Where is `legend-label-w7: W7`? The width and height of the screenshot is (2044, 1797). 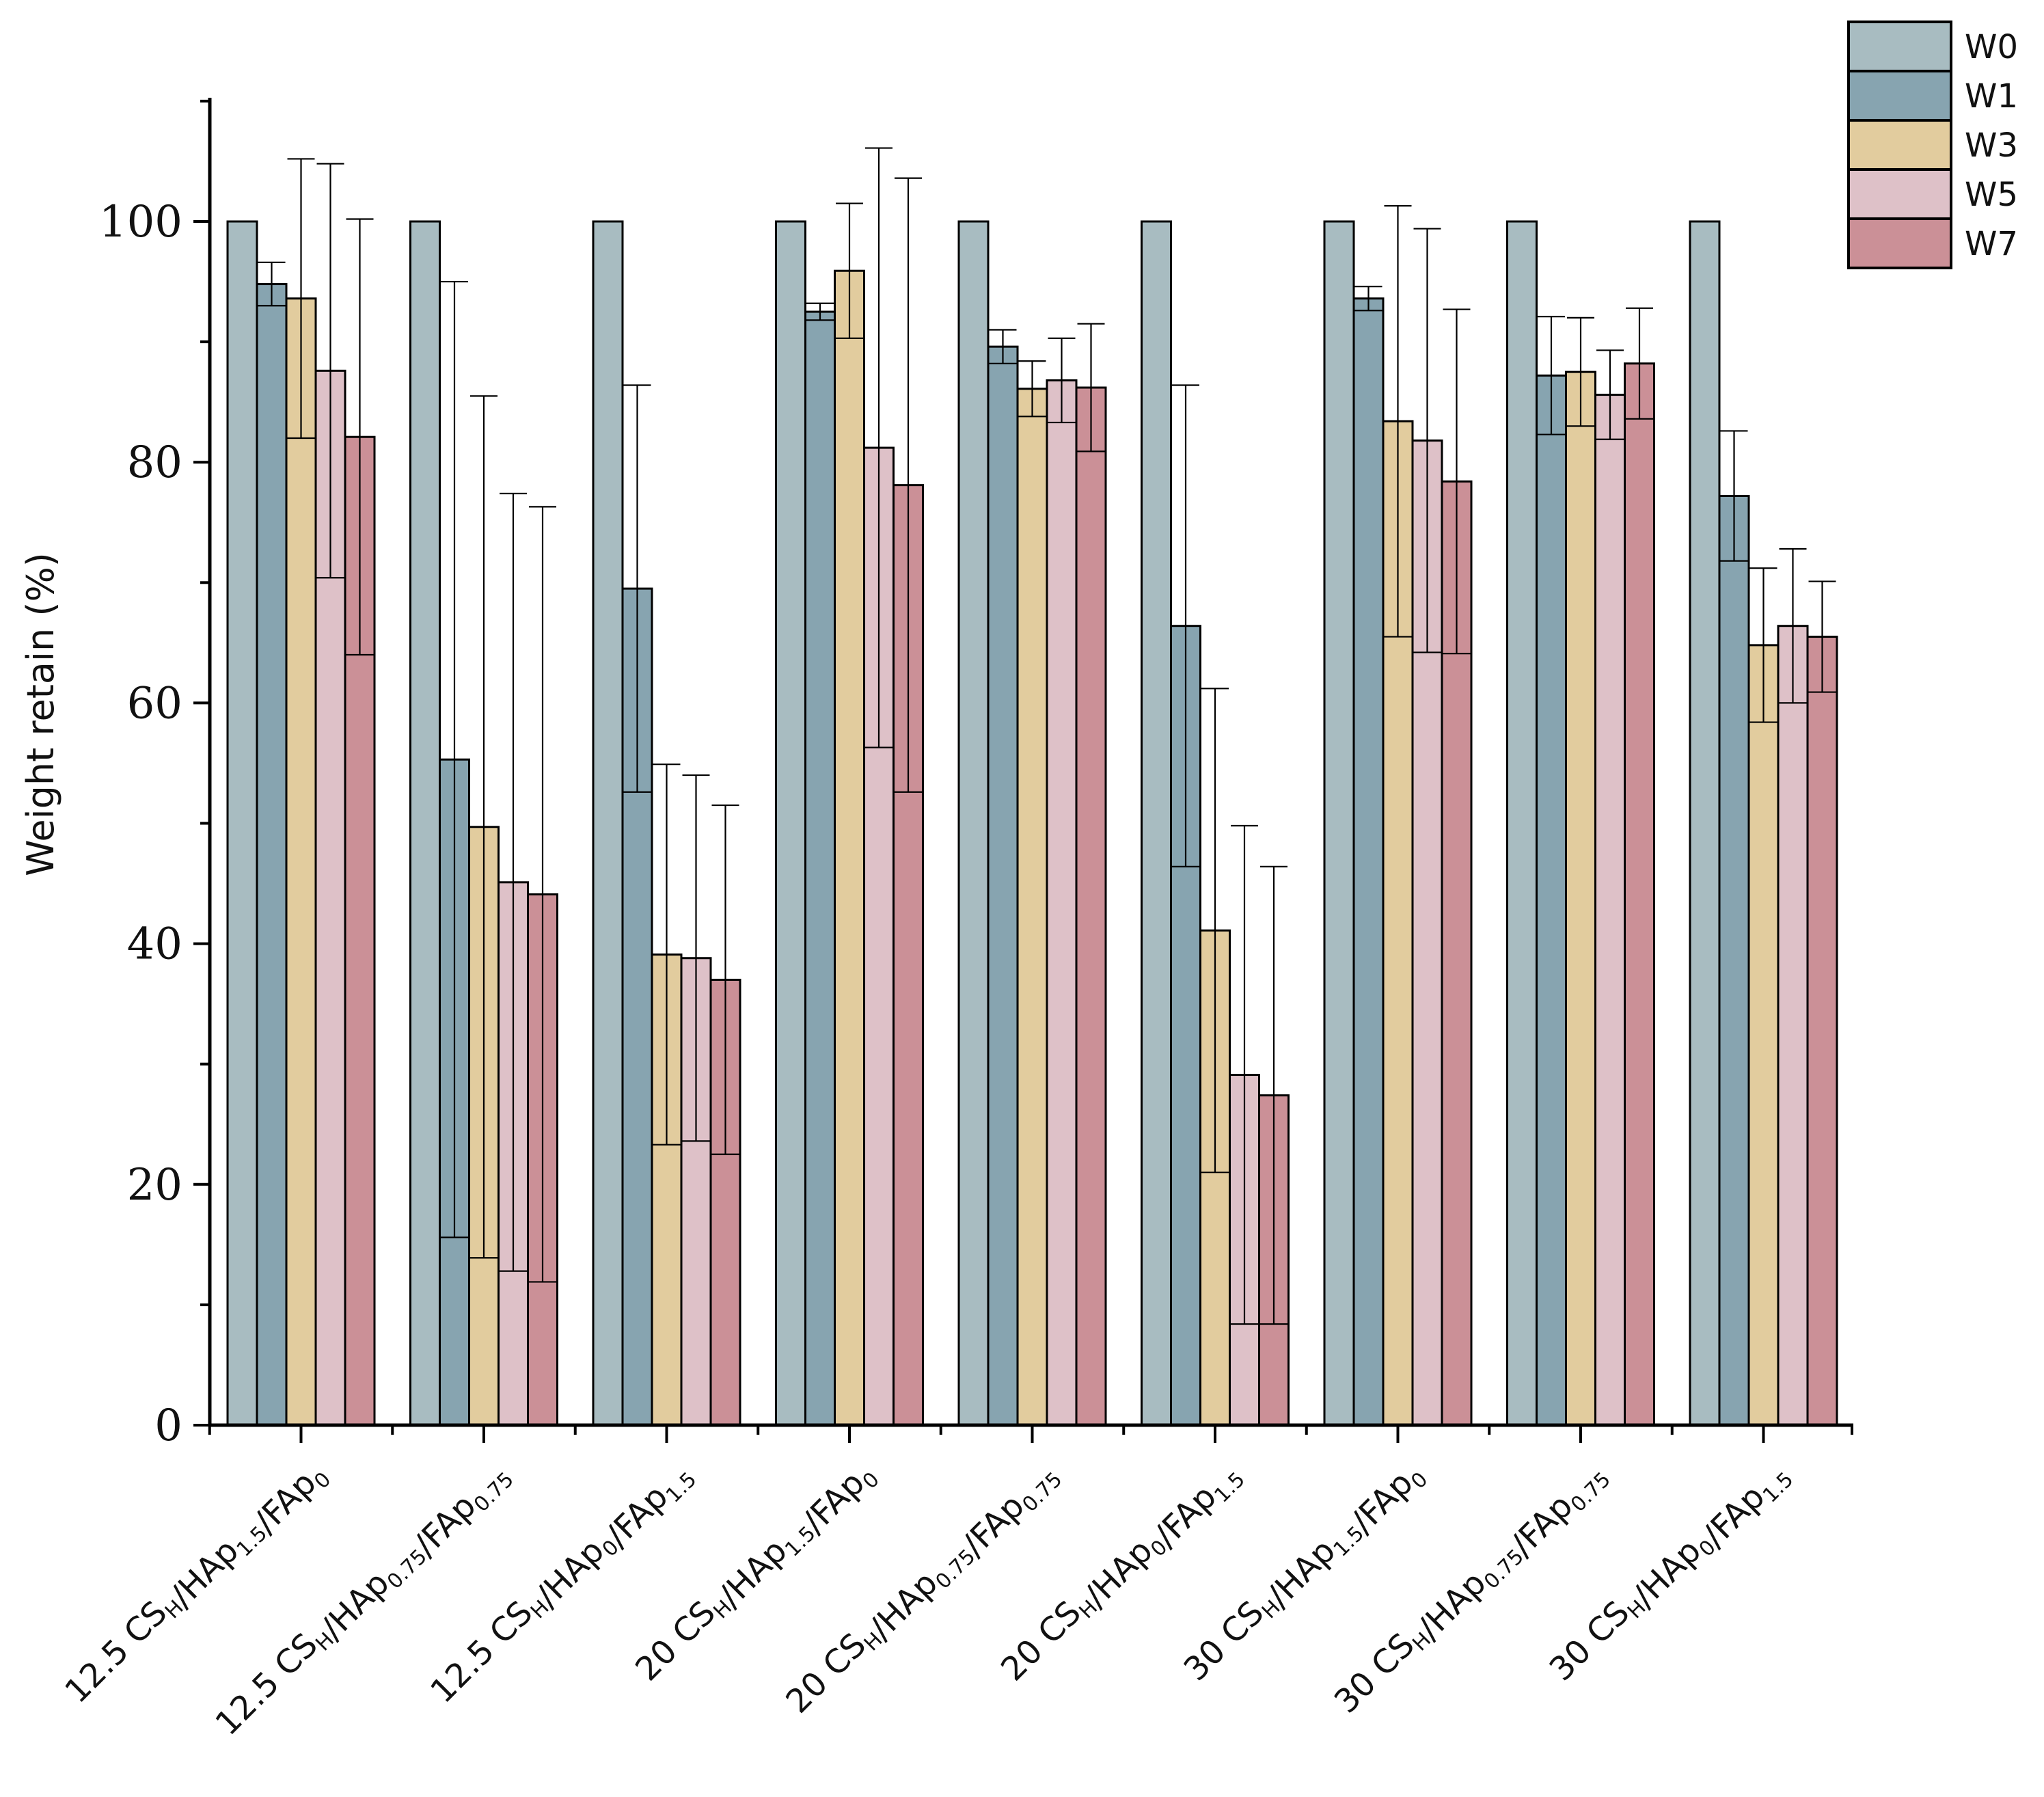 legend-label-w7: W7 is located at coordinates (1991, 244).